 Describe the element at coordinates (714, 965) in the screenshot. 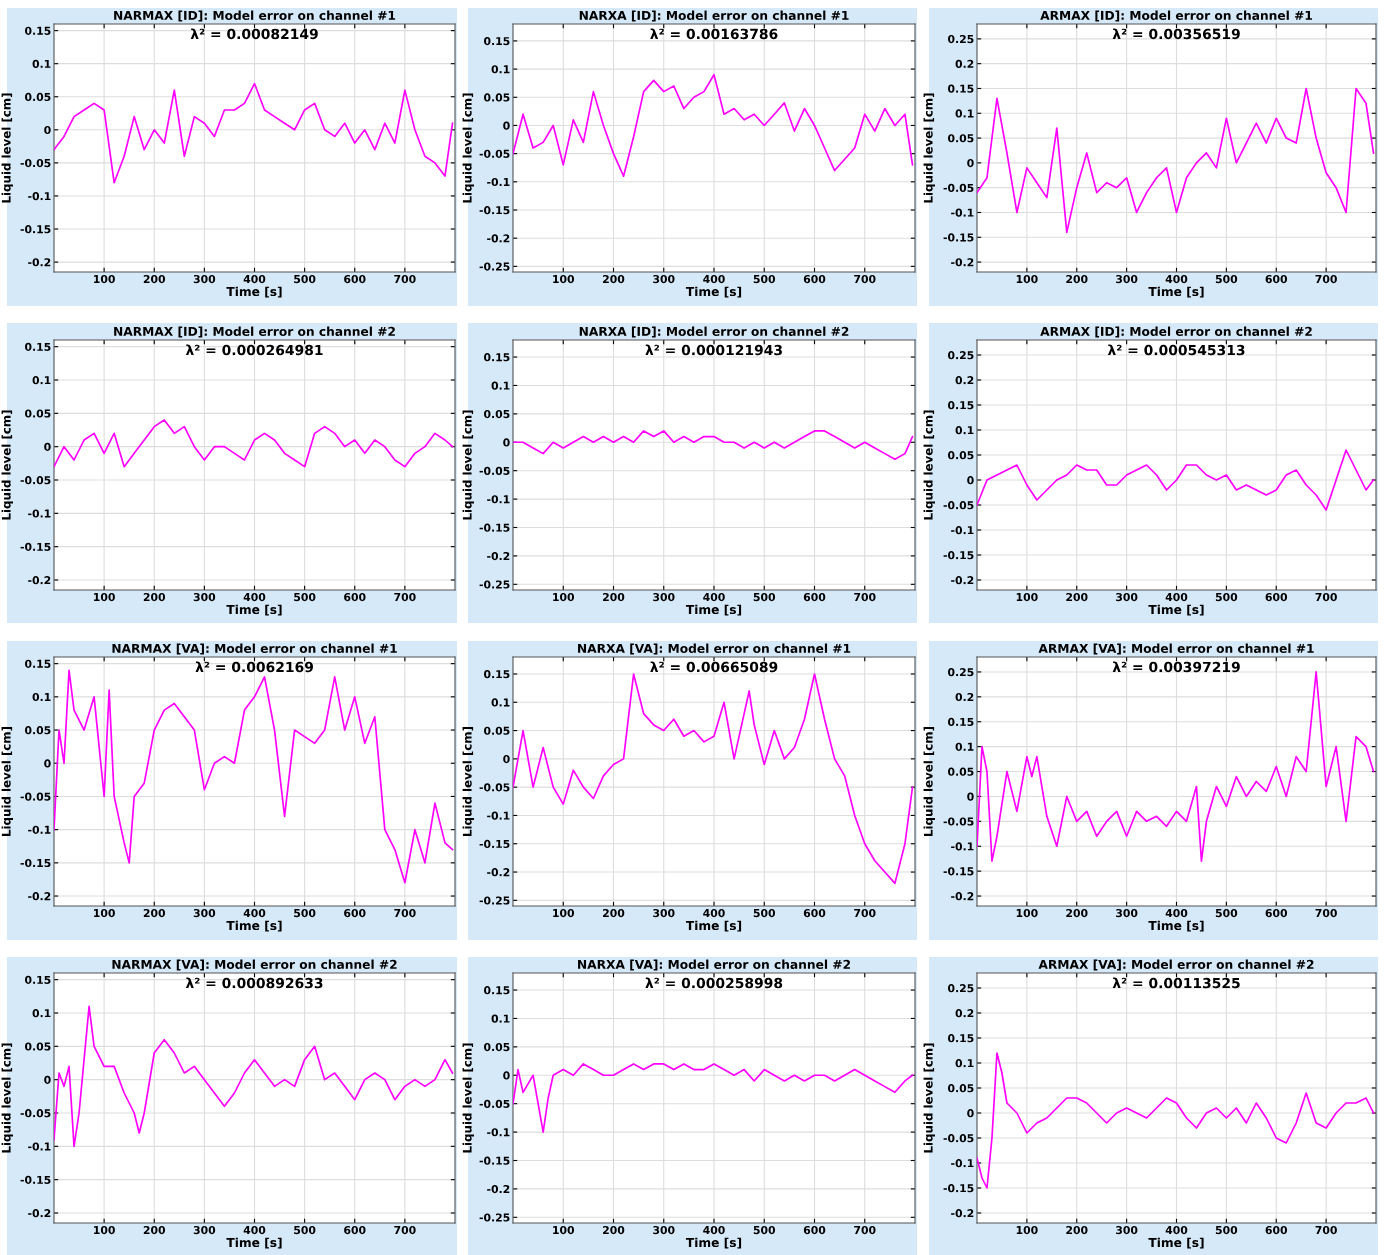

I see `chart-title: NARXA [VA]: Model error on channel #2` at that location.